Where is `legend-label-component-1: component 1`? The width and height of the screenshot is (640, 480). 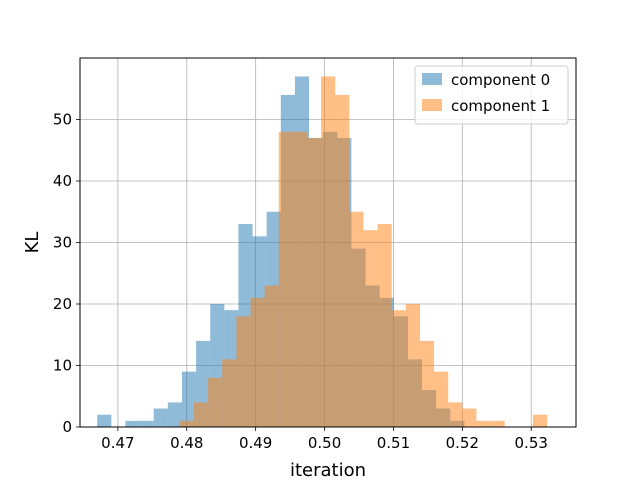 legend-label-component-1: component 1 is located at coordinates (500, 106).